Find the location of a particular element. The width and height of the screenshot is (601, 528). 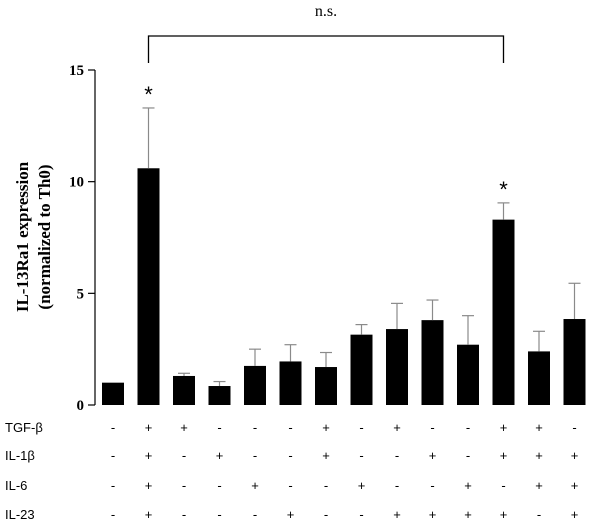

y-tick-label: 15 is located at coordinates (76, 71).